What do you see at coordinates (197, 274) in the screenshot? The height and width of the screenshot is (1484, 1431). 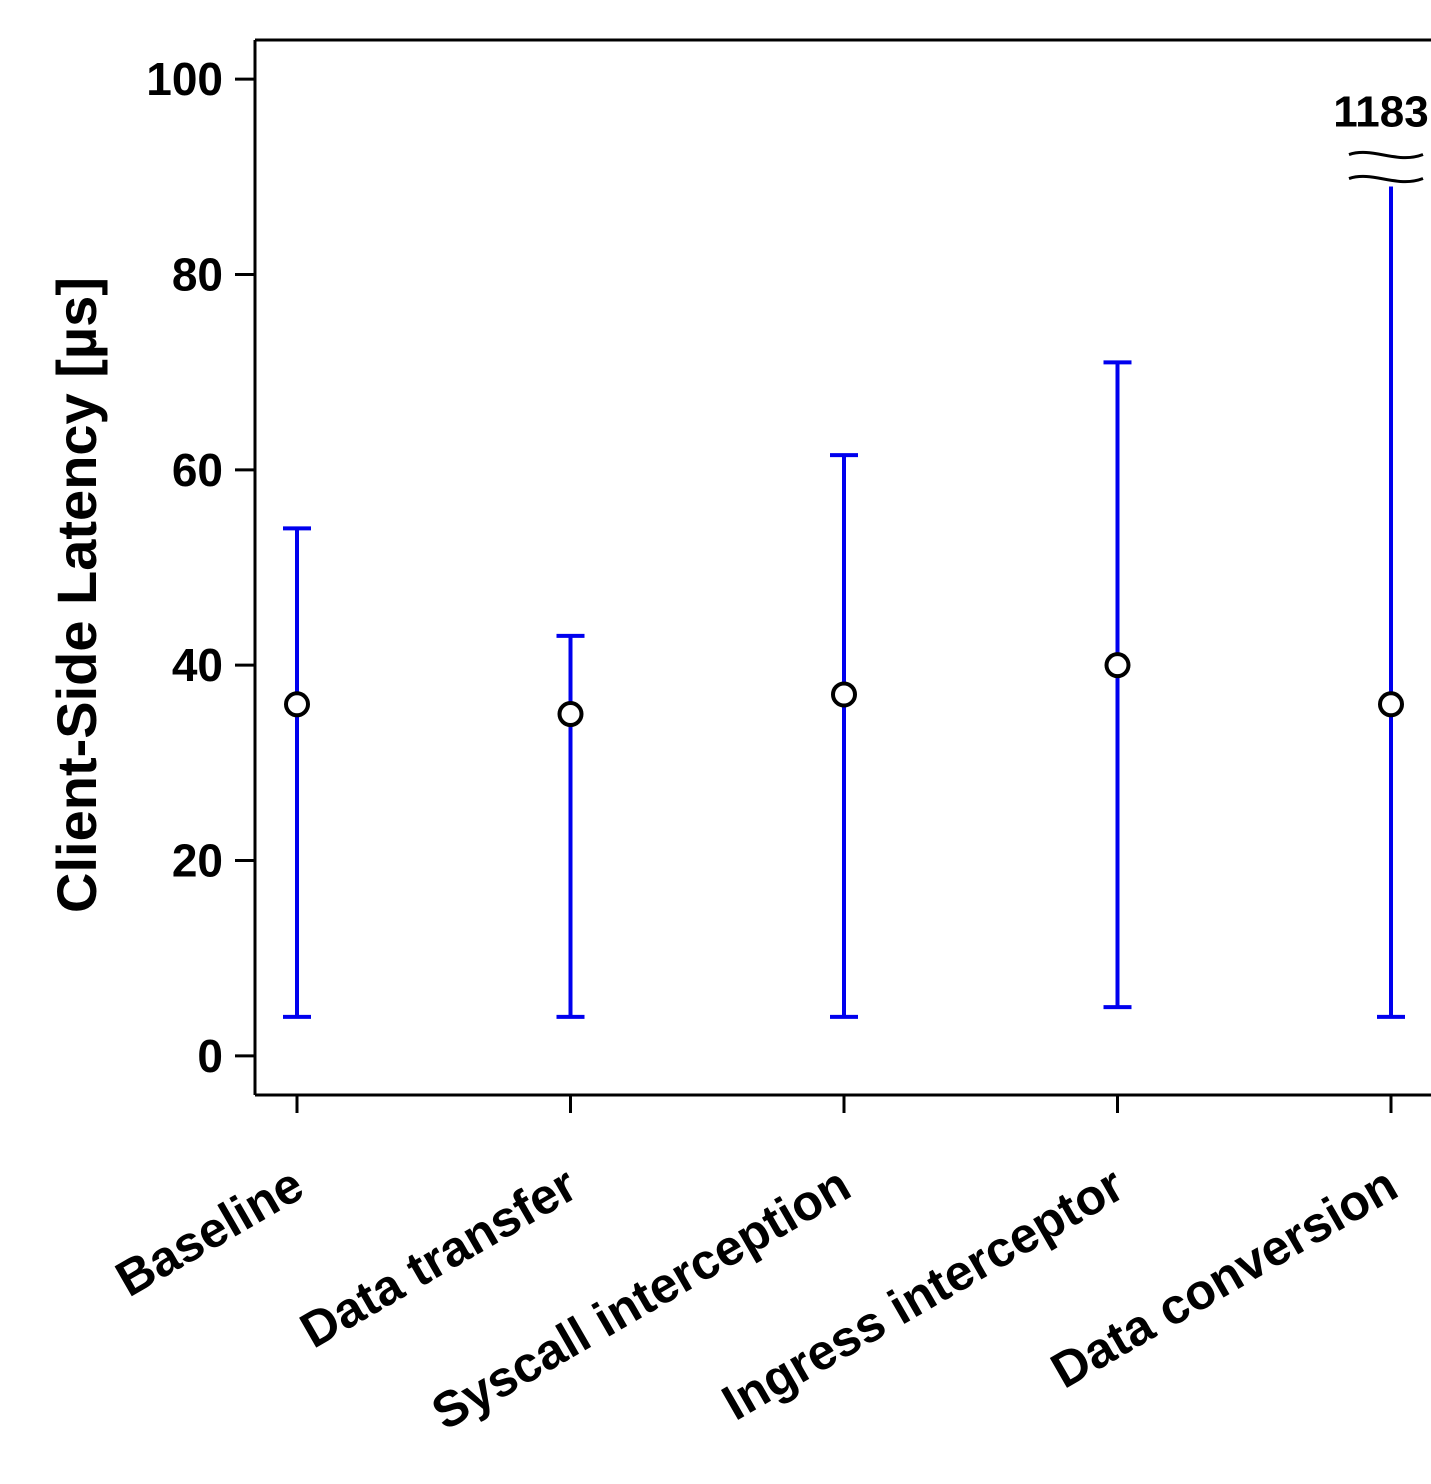 I see `y-tick-label-80: 80` at bounding box center [197, 274].